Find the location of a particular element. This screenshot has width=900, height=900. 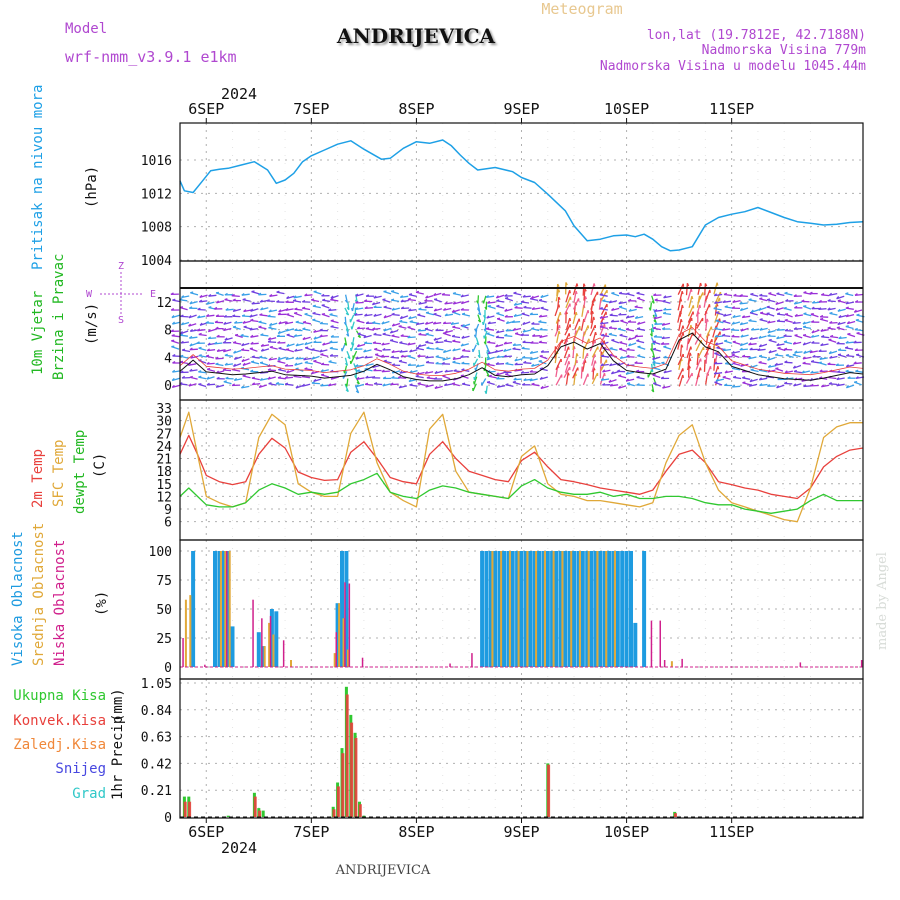

x-tick-label-top: 6SEP is located at coordinates (206, 109).